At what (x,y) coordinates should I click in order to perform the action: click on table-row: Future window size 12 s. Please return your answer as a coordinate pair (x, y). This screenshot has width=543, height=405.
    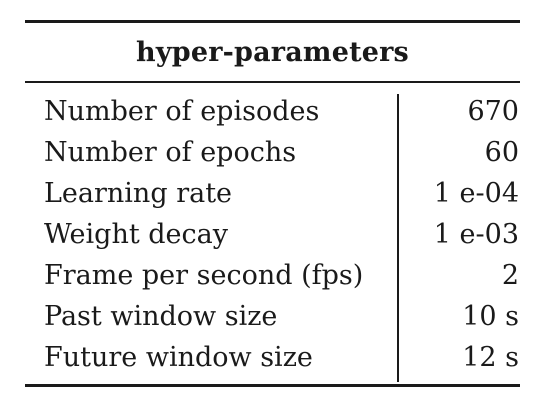
    Looking at the image, I should click on (272, 357).